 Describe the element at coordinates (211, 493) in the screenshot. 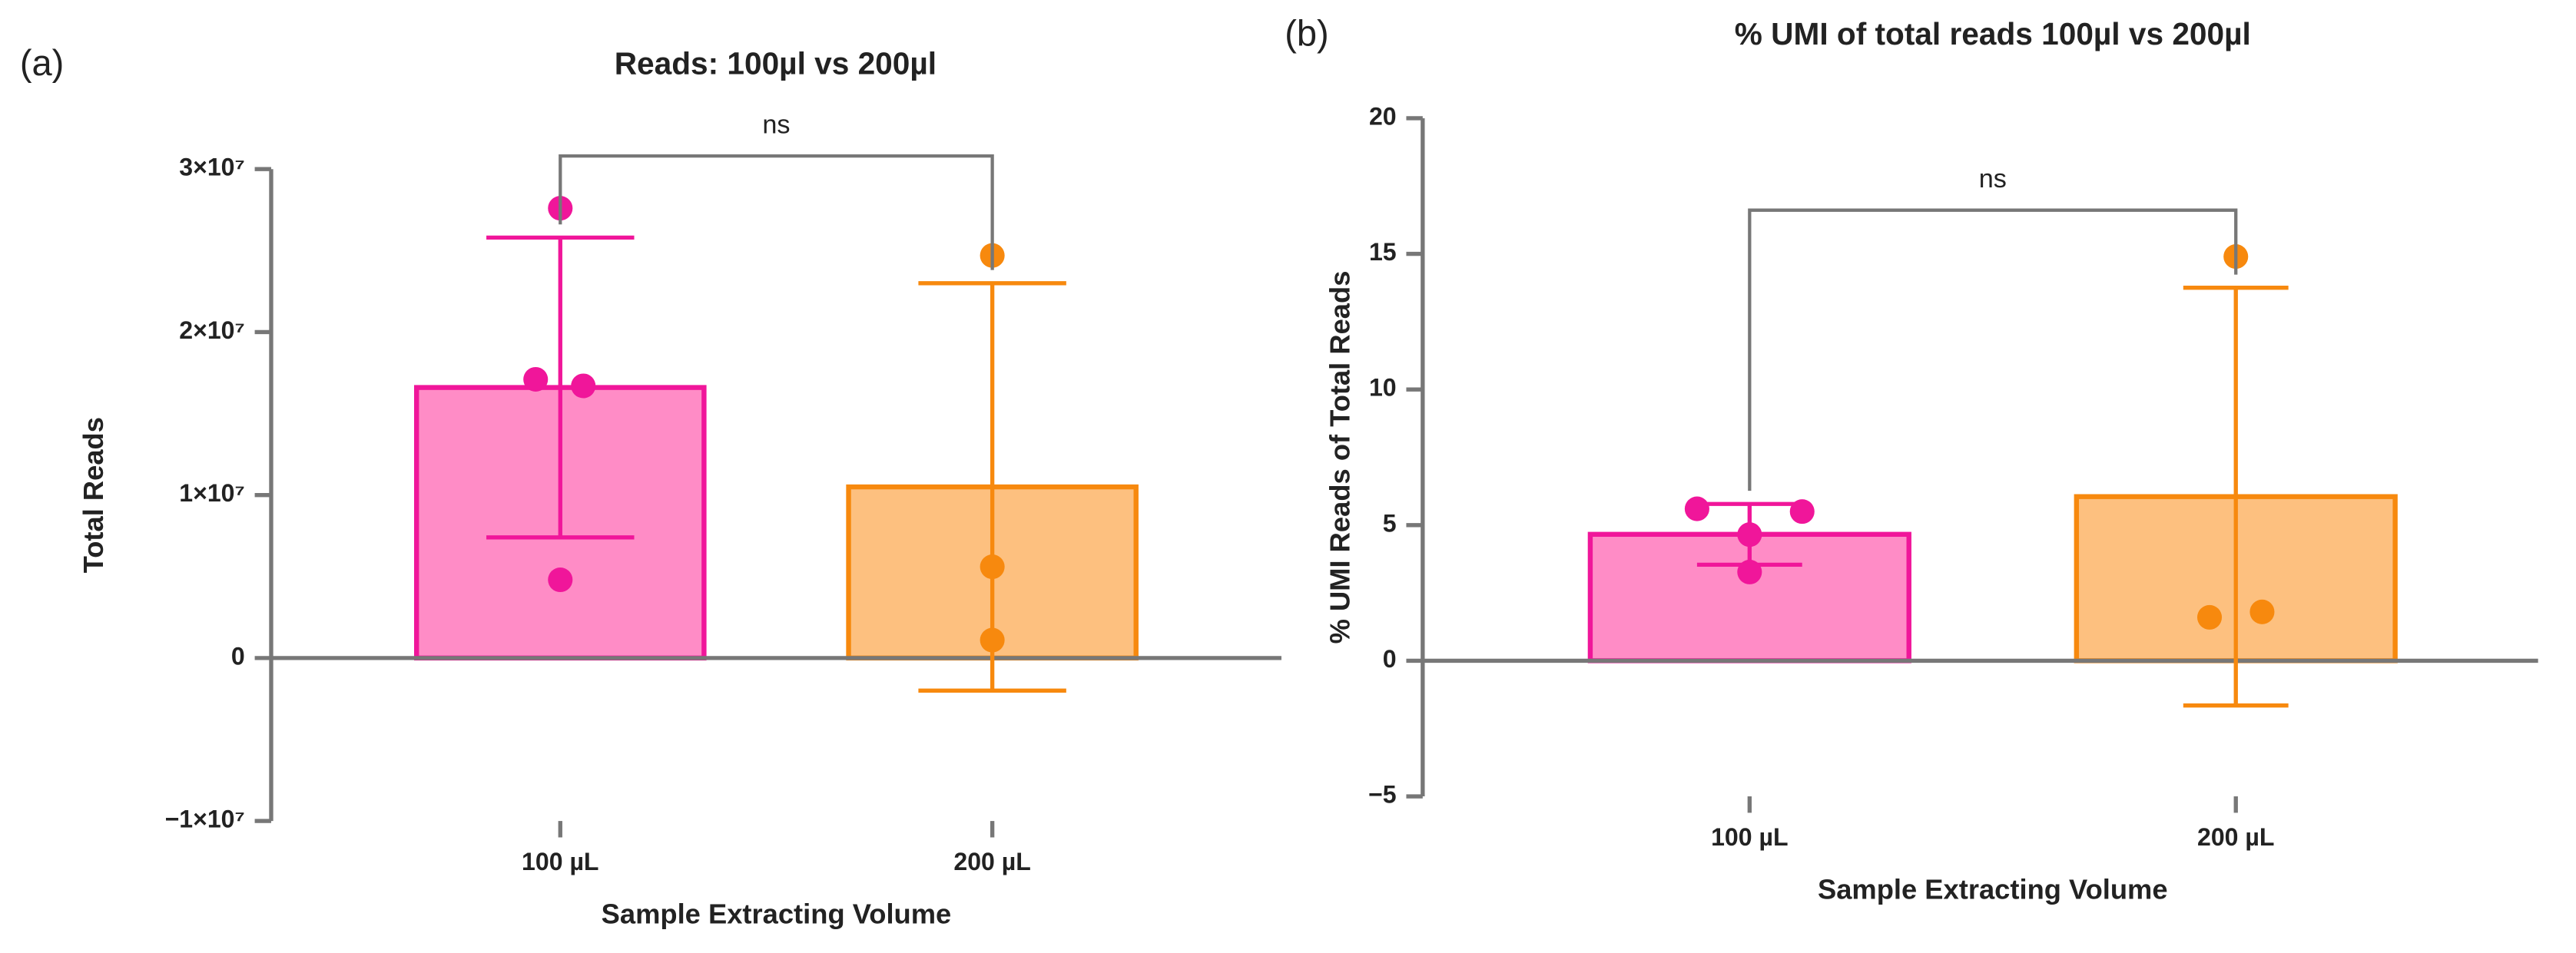

I see `y-tick-label: 1×10⁷` at that location.